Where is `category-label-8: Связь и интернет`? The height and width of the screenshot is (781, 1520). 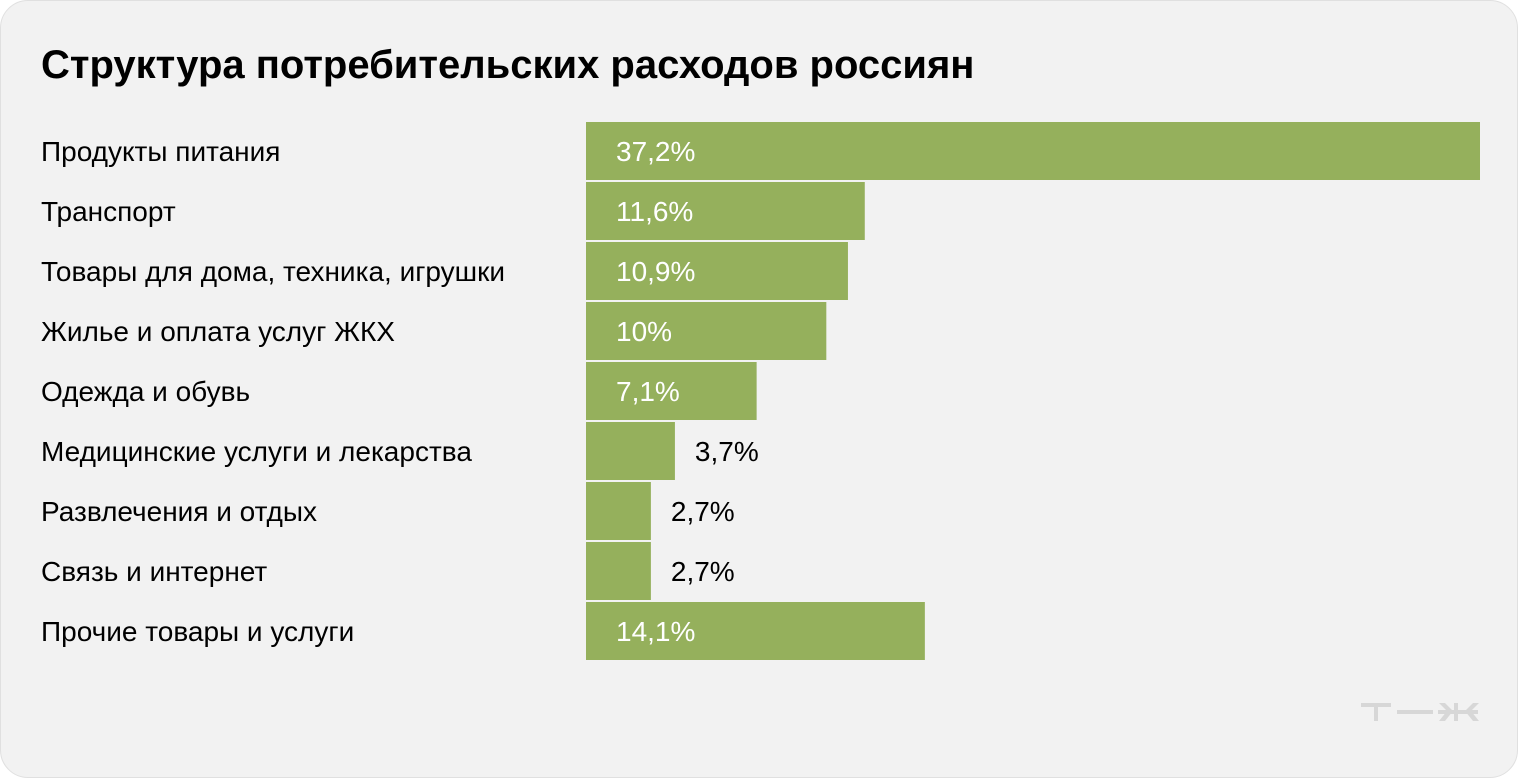 category-label-8: Связь и интернет is located at coordinates (154, 571).